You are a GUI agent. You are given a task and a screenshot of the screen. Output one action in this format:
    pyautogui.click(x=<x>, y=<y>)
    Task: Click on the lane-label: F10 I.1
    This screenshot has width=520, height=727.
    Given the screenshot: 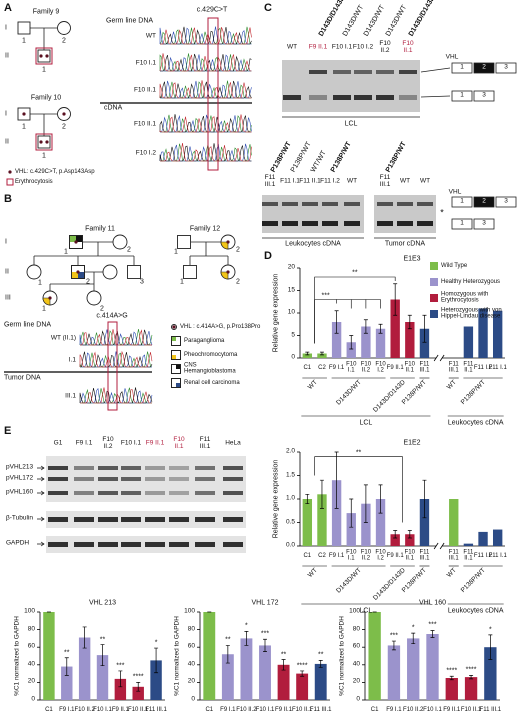 What is the action you would take?
    pyautogui.click(x=131, y=443)
    